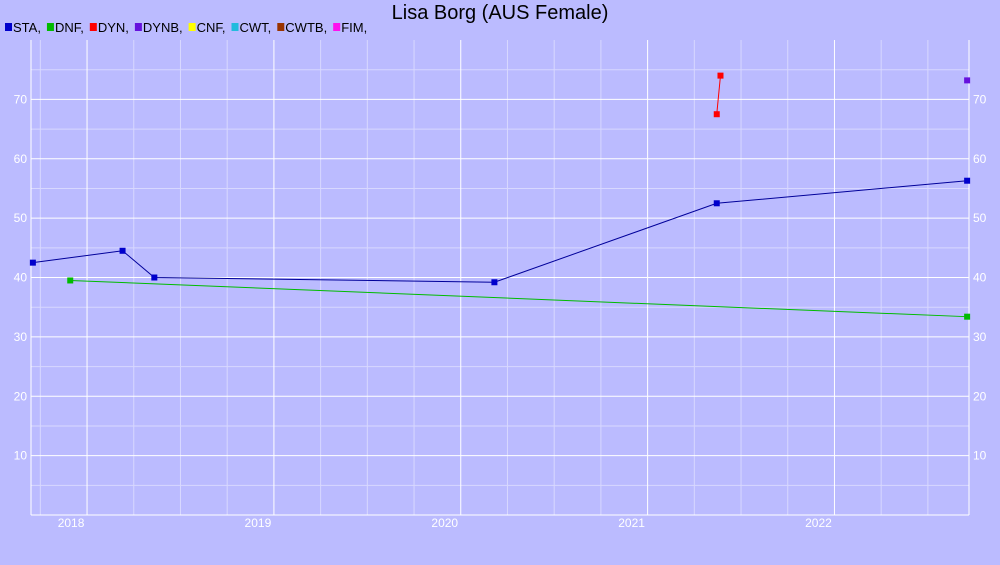  What do you see at coordinates (186, 27) in the screenshot?
I see `legend: STA, DNF, DYN, DYNB, CNF, CWT, CWTB, FIM,` at bounding box center [186, 27].